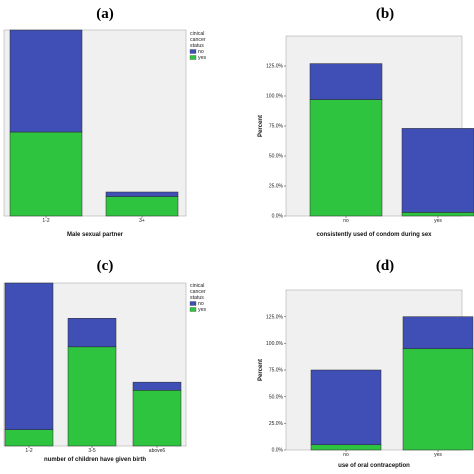  What do you see at coordinates (105, 14) in the screenshot?
I see `panel-letter-a: (a)` at bounding box center [105, 14].